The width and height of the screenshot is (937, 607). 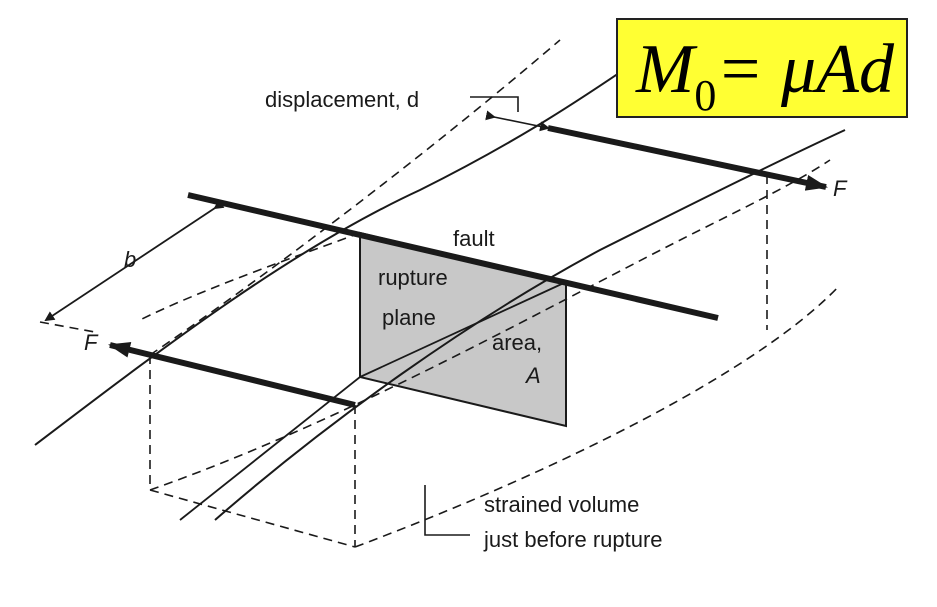 I want to click on strained-volume-leader, so click(x=447, y=510).